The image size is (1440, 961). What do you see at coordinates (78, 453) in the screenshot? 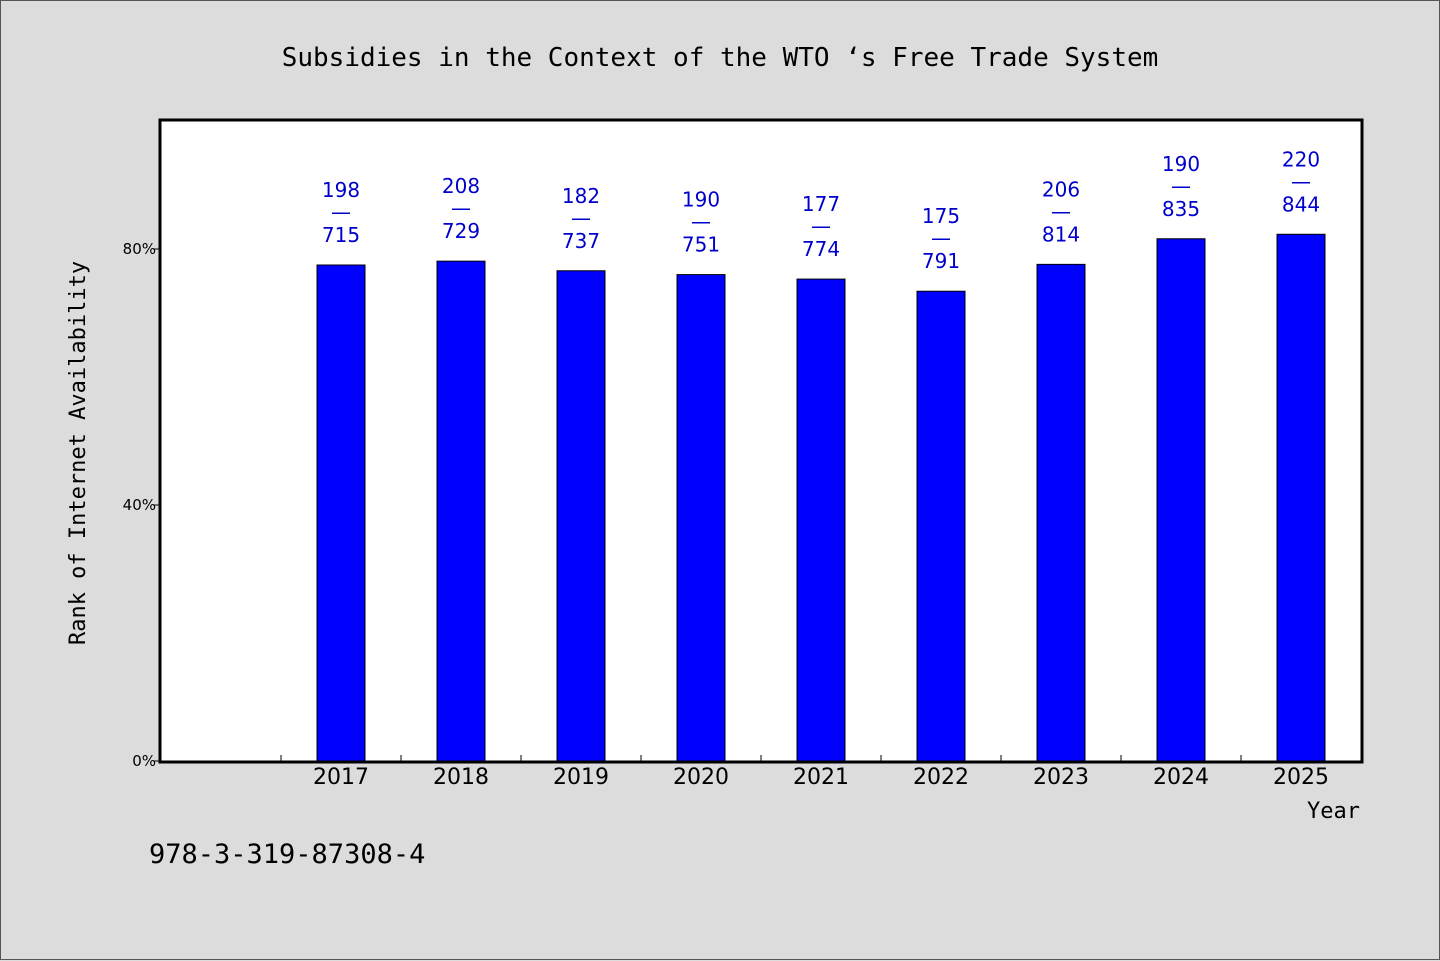
I see `y-axis-title: Rank of Internet Availability` at bounding box center [78, 453].